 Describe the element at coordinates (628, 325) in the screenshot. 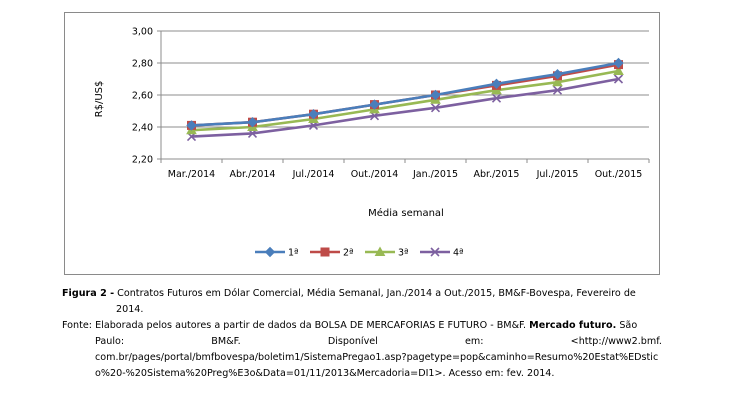

I see `source-text-2: São` at that location.